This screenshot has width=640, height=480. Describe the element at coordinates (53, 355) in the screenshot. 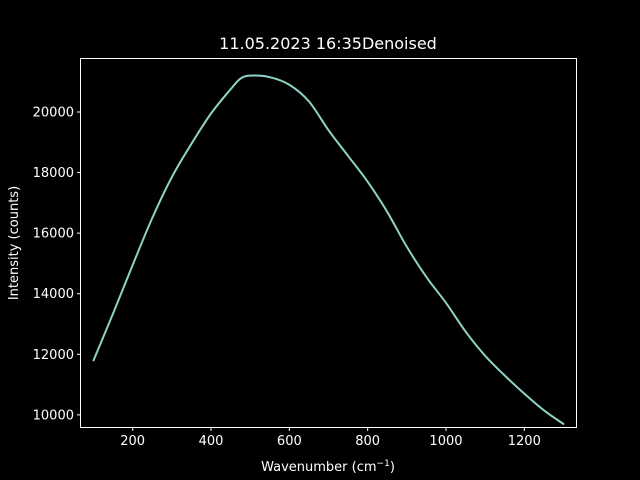

I see `y-tick-label: 12000` at that location.